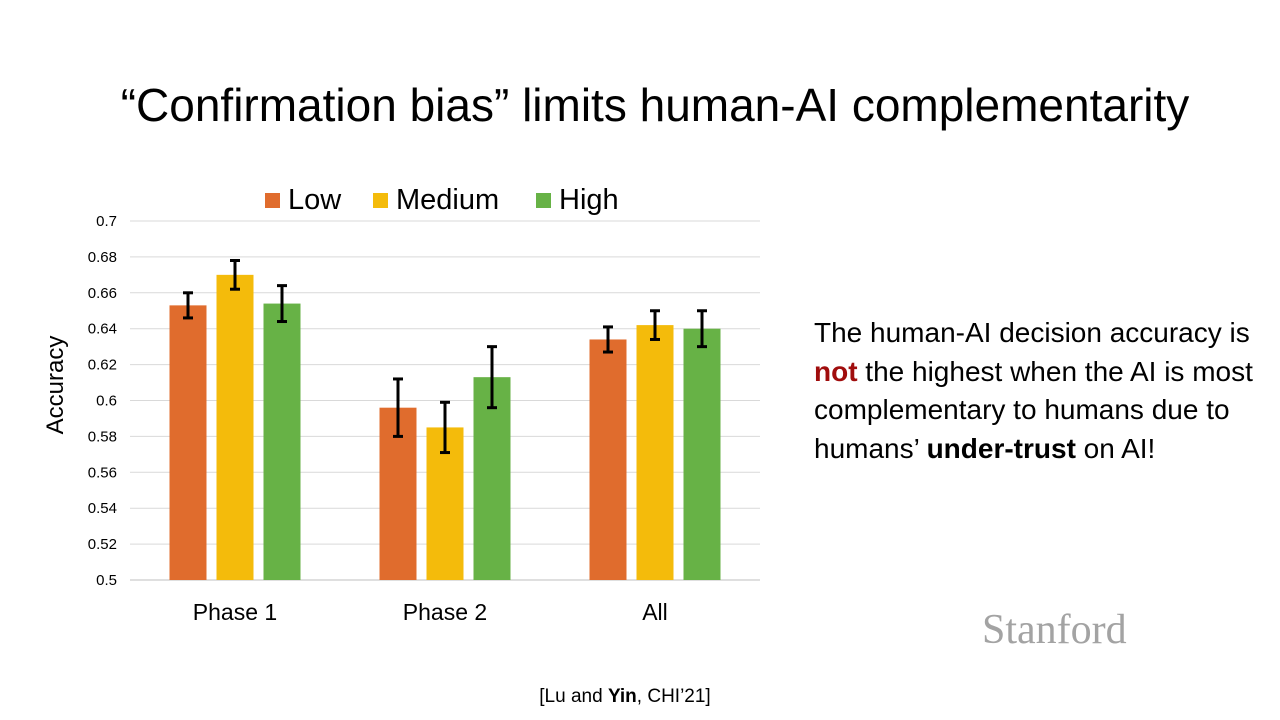 The height and width of the screenshot is (720, 1280). I want to click on y-tick-label: 0.52, so click(102, 544).